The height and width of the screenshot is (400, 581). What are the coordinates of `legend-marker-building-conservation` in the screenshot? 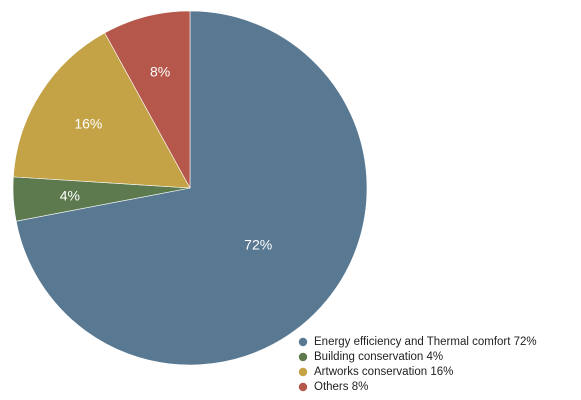 It's located at (303, 357).